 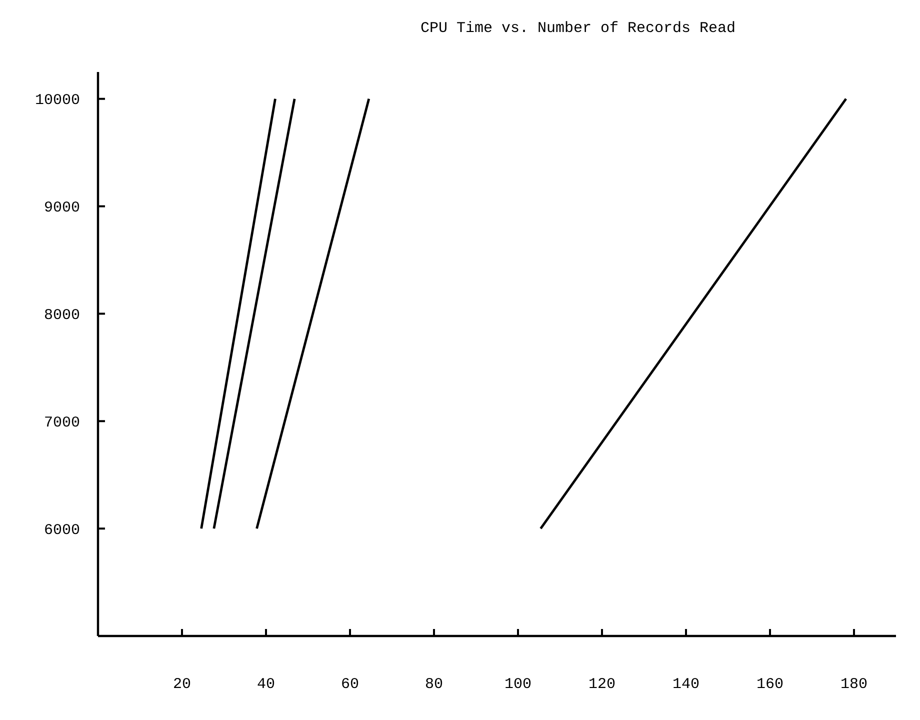 I want to click on y-tick-label: 8000, so click(x=62, y=315).